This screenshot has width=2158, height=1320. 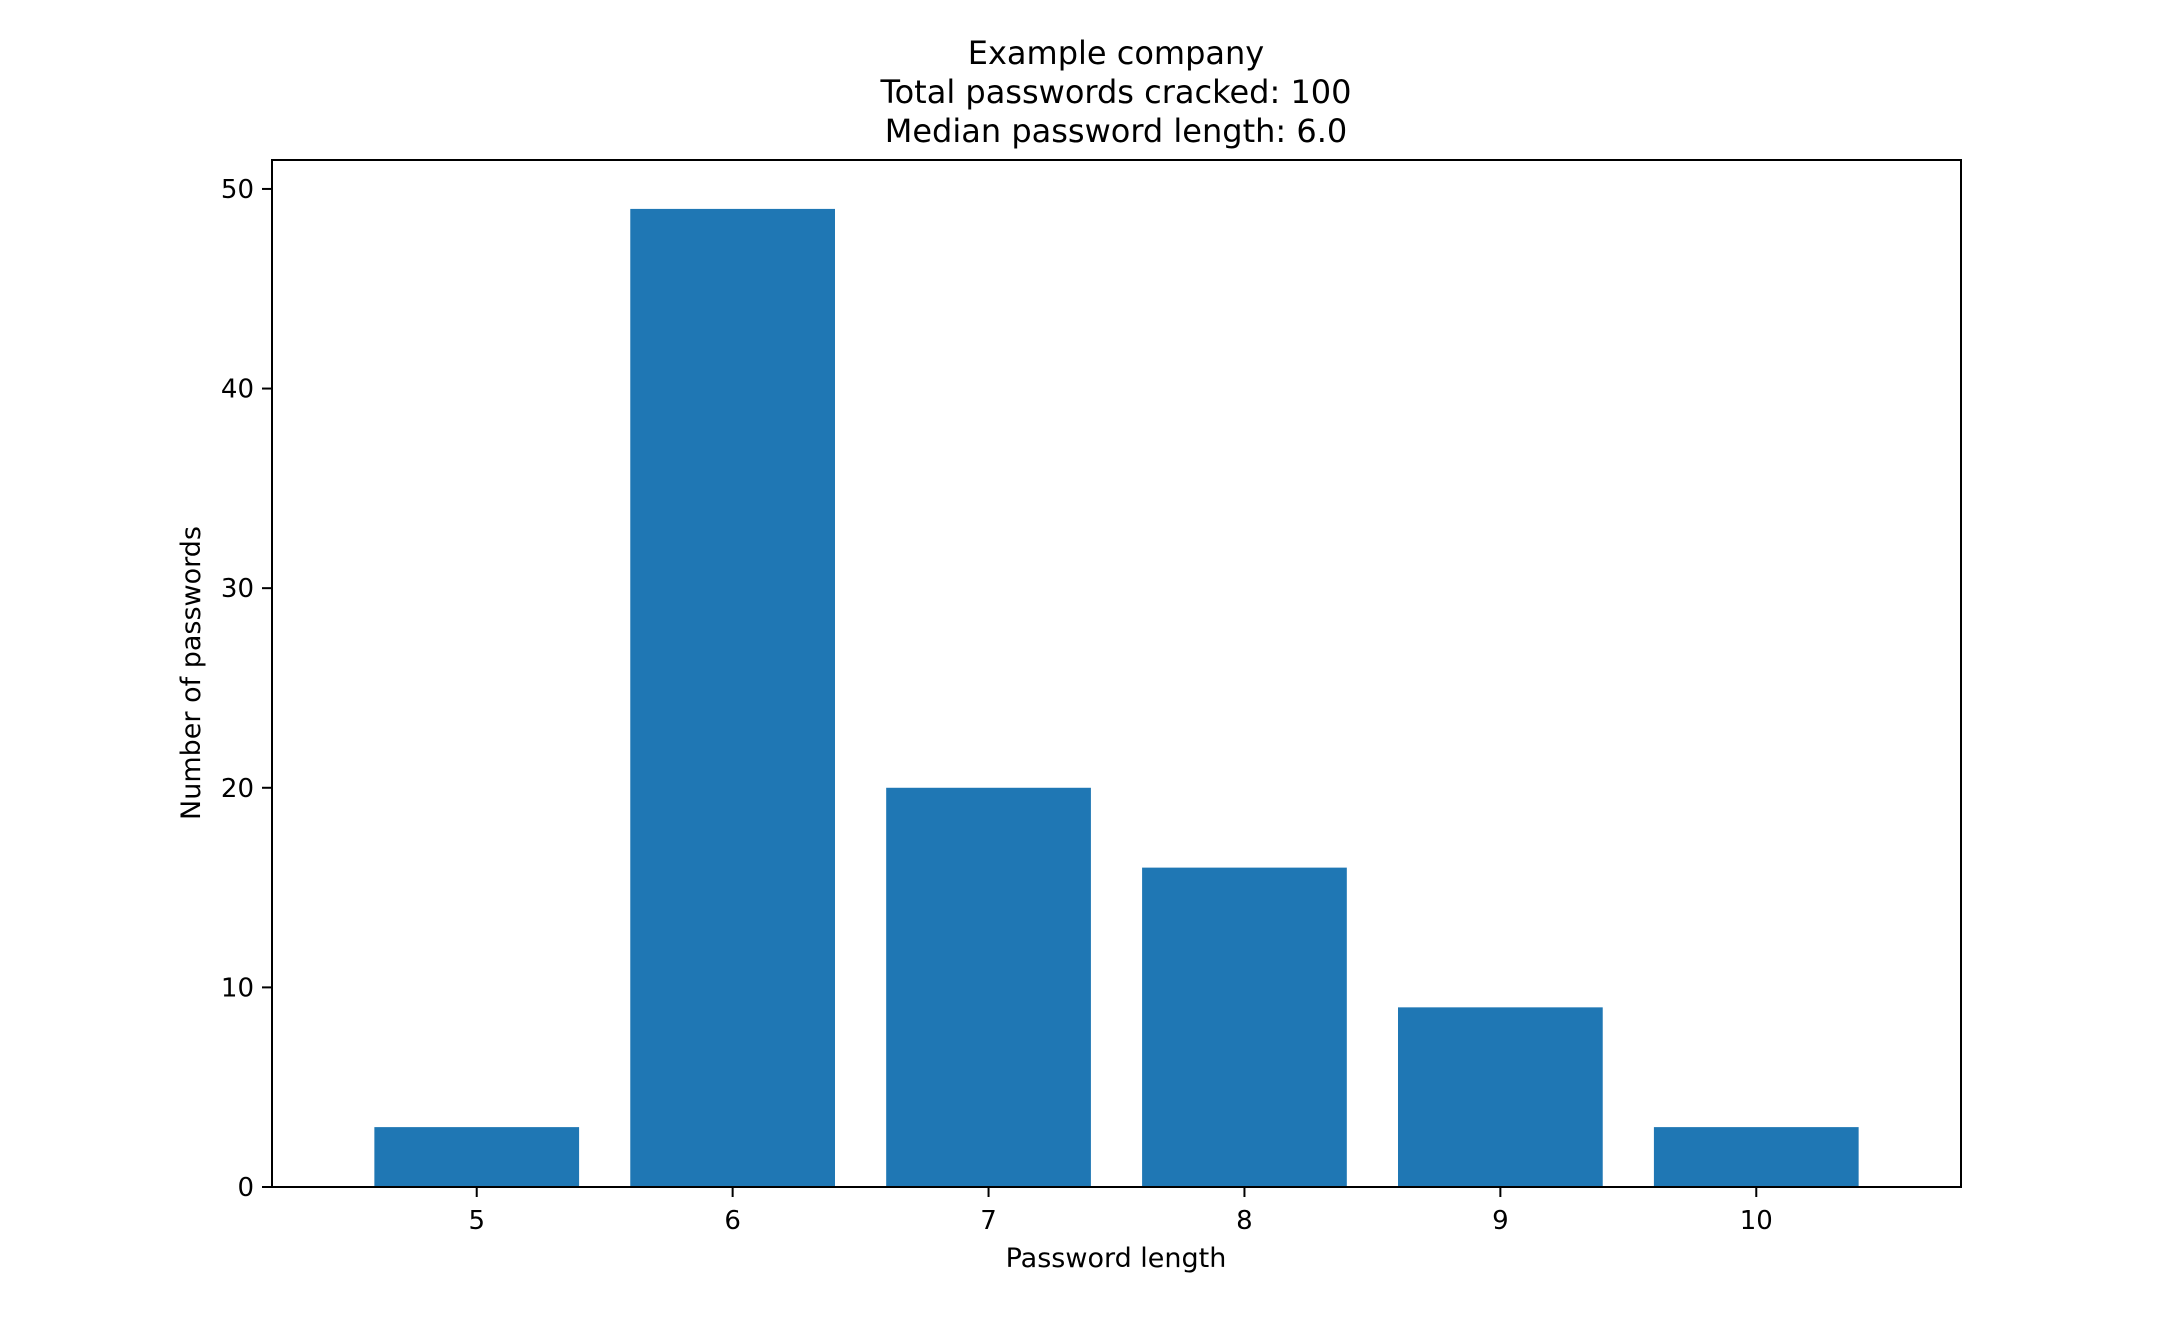 What do you see at coordinates (237, 390) in the screenshot?
I see `y-tick-label: 40` at bounding box center [237, 390].